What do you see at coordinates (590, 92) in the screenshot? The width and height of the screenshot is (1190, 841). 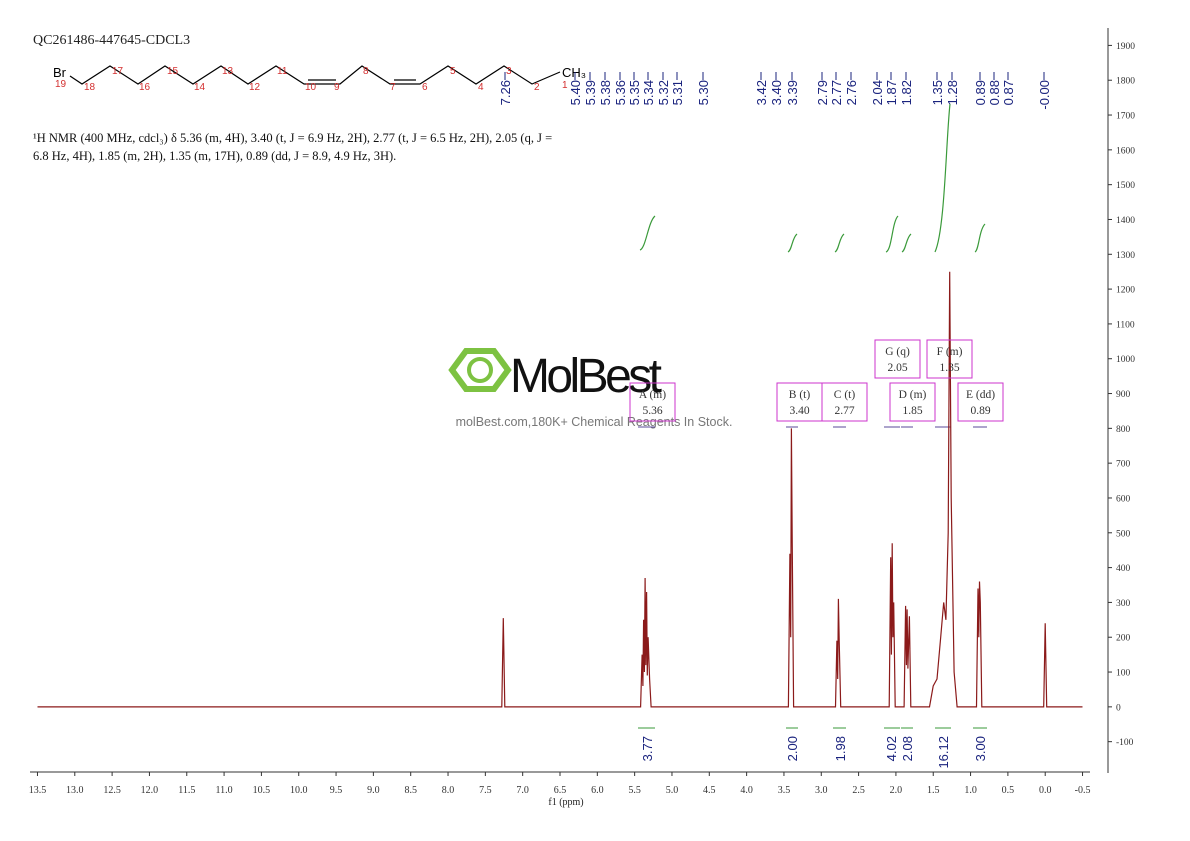 I see `peak-label: 5.39` at bounding box center [590, 92].